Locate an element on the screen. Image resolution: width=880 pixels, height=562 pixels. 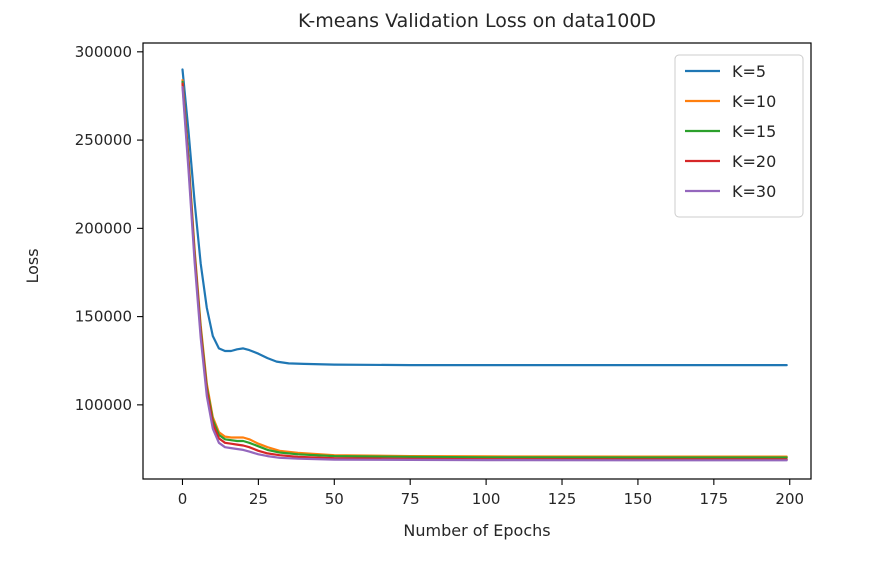
y-tick-label: 200000 is located at coordinates (103, 228).